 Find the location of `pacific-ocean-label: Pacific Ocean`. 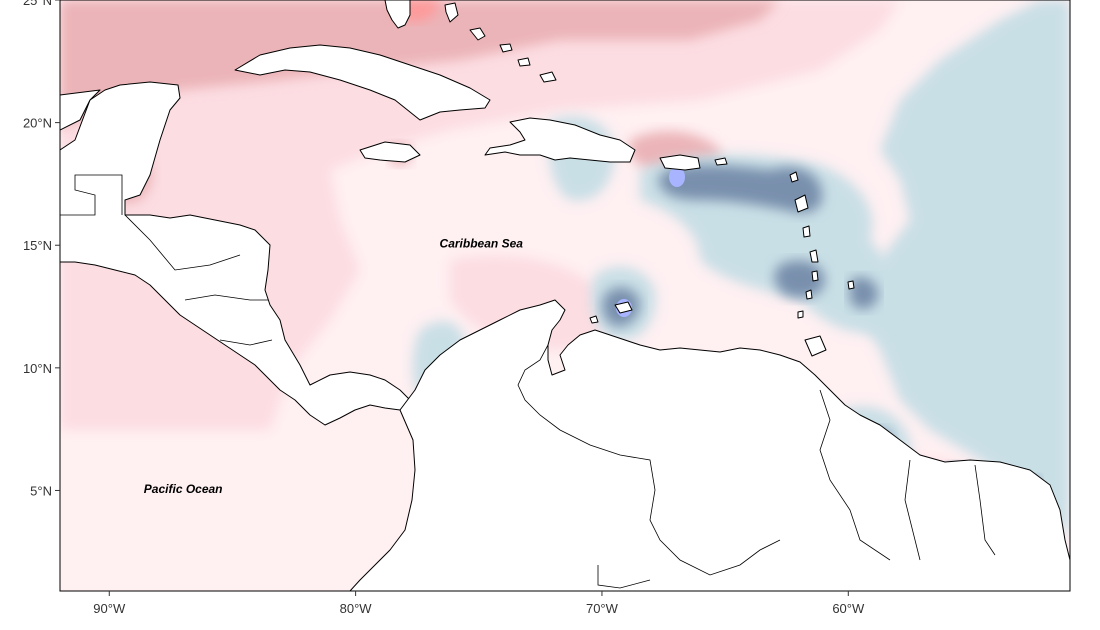

pacific-ocean-label: Pacific Ocean is located at coordinates (183, 489).